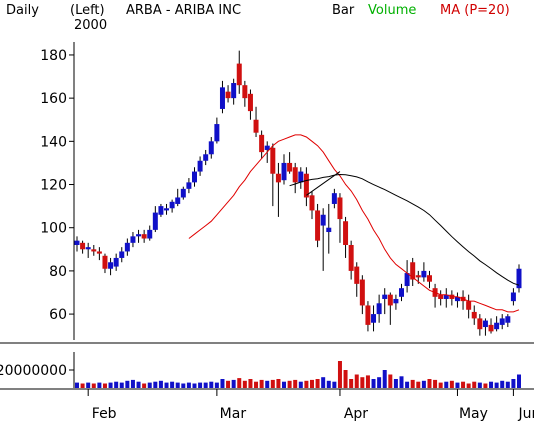  I want to click on price-tick-label: 160, so click(53, 99).